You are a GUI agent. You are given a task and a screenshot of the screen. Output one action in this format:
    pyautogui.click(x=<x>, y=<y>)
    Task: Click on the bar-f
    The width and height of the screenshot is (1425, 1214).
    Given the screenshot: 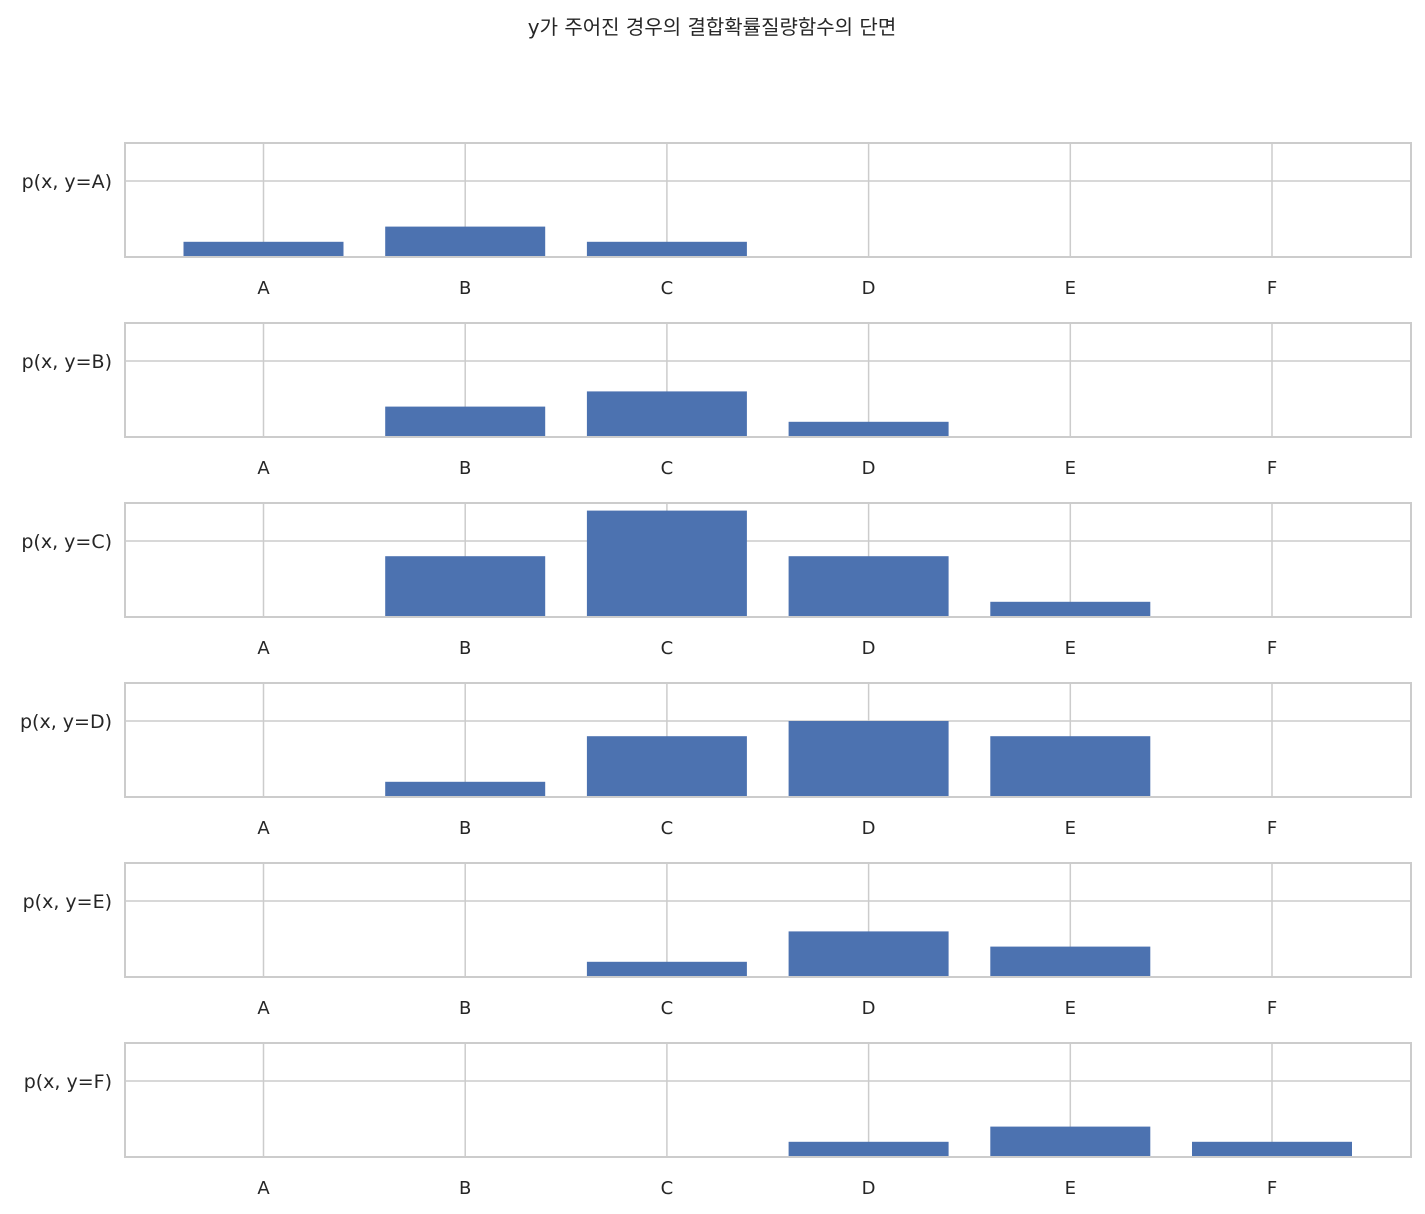 What is the action you would take?
    pyautogui.click(x=1272, y=1149)
    